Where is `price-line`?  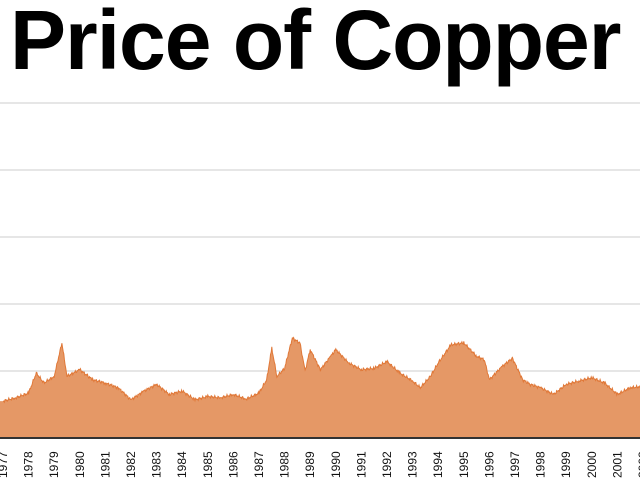 price-line is located at coordinates (321, 370).